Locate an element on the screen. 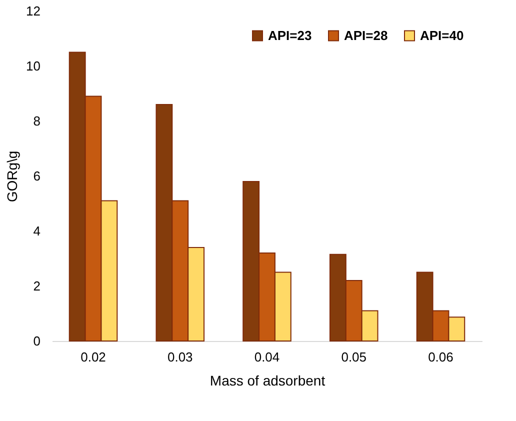  y-tick-label: 2 is located at coordinates (36, 286).